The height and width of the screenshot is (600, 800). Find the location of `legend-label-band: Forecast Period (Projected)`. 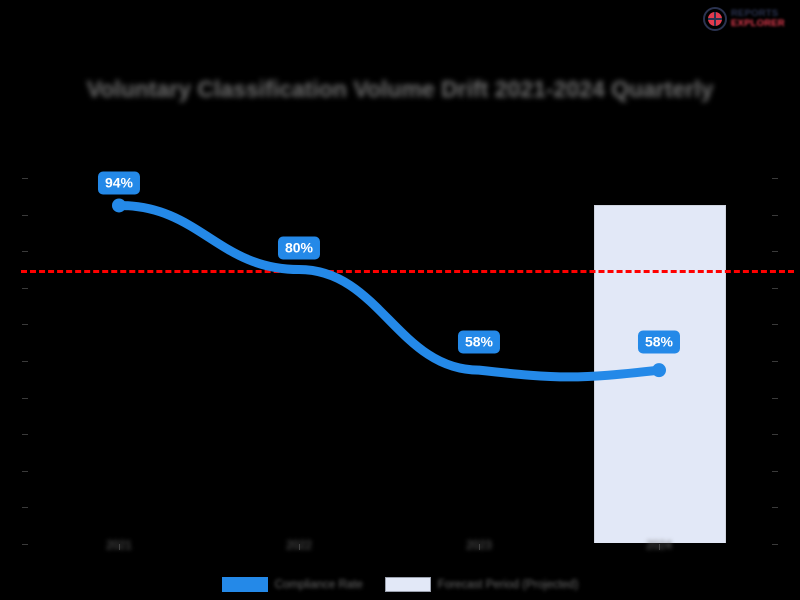

legend-label-band: Forecast Period (Projected) is located at coordinates (508, 584).